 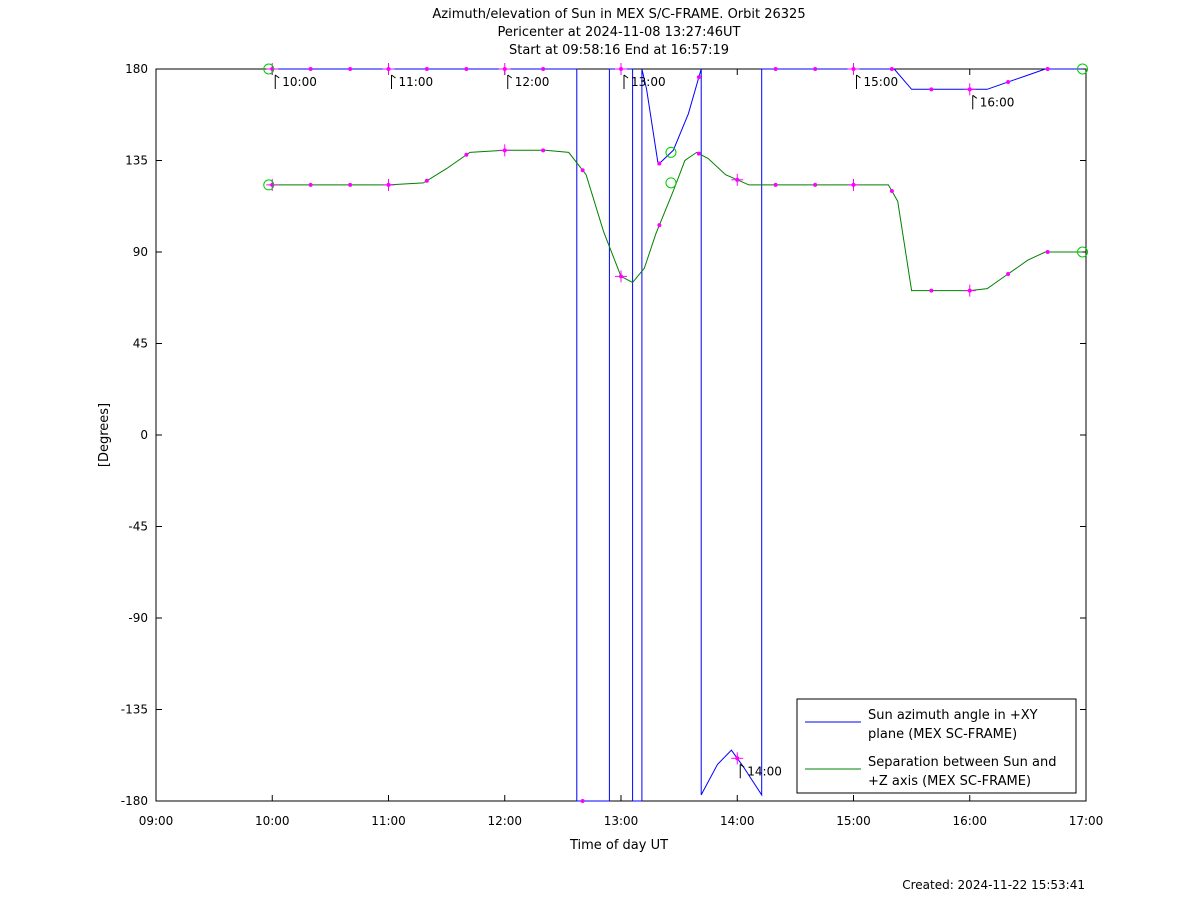 I want to click on y-tick-label: 90, so click(x=140, y=252).